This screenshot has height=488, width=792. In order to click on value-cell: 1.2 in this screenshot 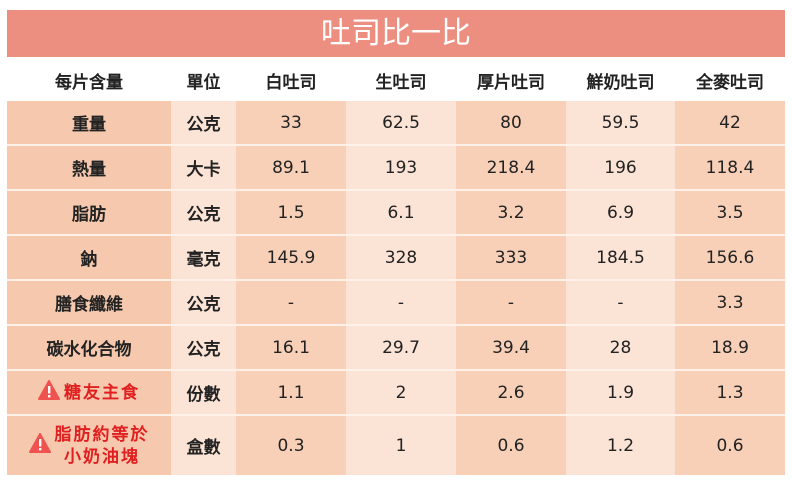, I will do `click(620, 445)`.